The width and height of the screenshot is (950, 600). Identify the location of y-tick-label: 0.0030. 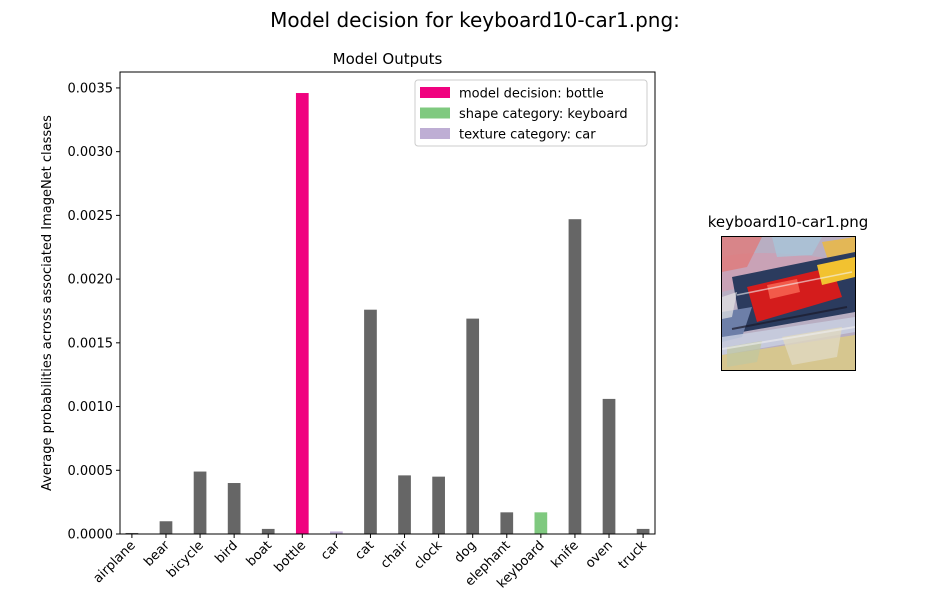
(91, 152).